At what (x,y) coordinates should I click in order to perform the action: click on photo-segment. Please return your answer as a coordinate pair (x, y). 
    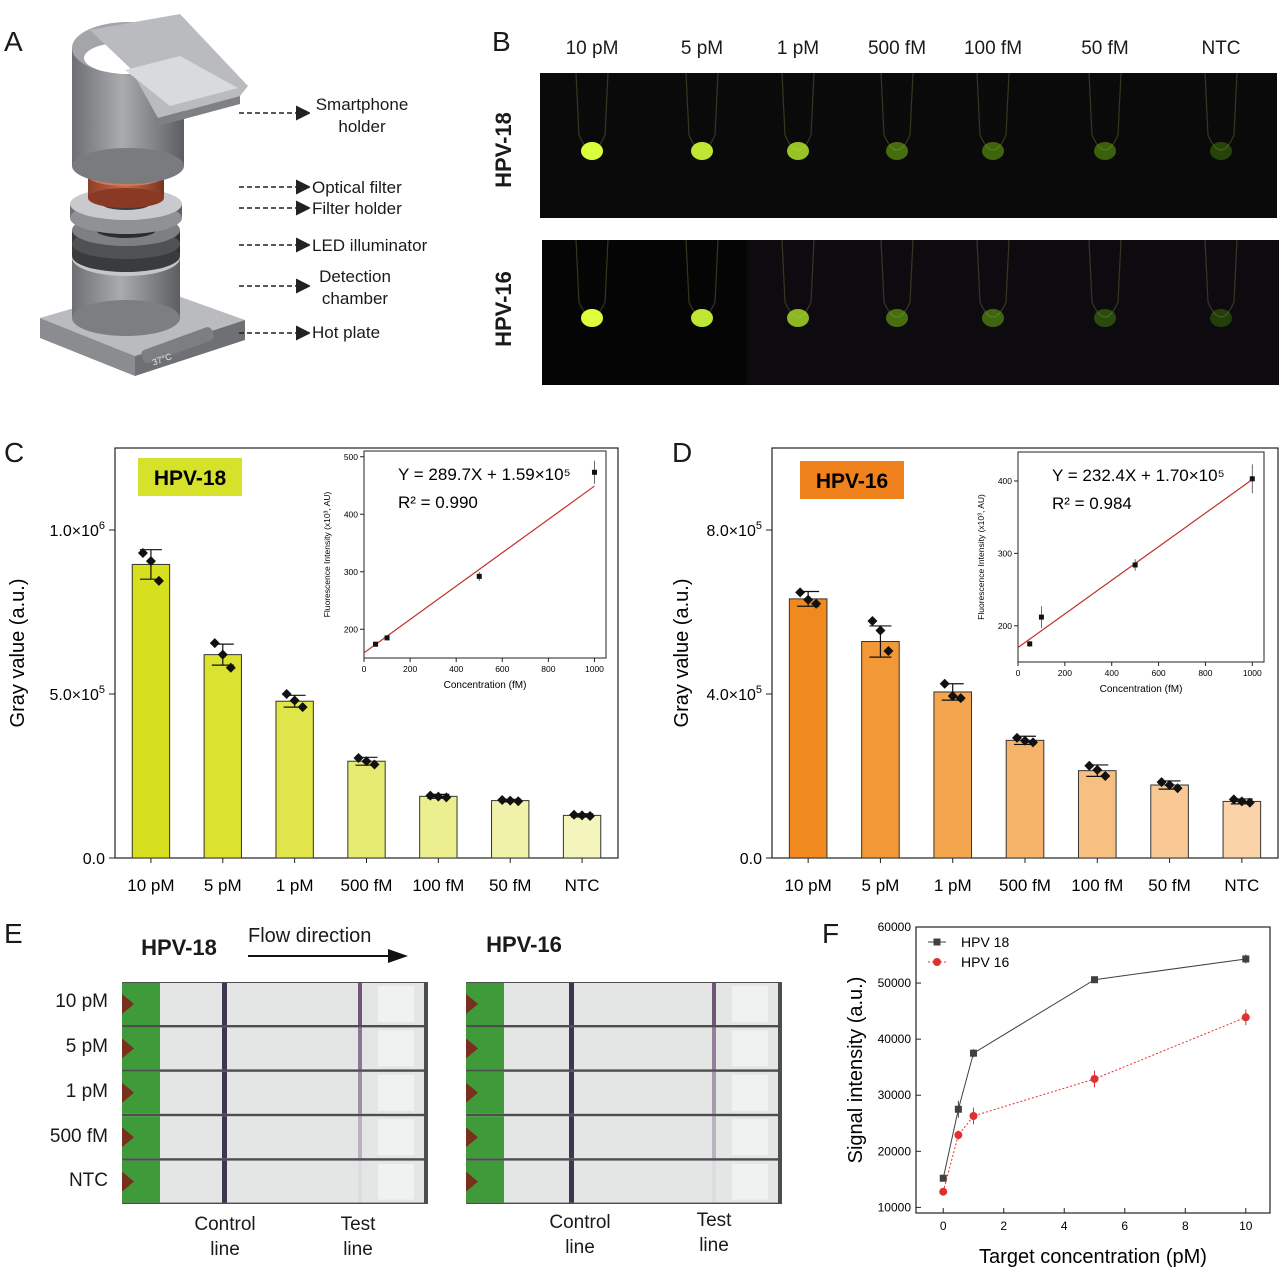
    Looking at the image, I should click on (1013, 312).